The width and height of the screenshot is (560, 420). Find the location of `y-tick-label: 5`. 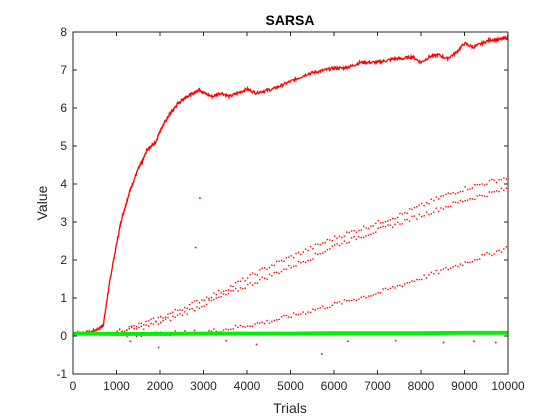

y-tick-label: 5 is located at coordinates (63, 146).